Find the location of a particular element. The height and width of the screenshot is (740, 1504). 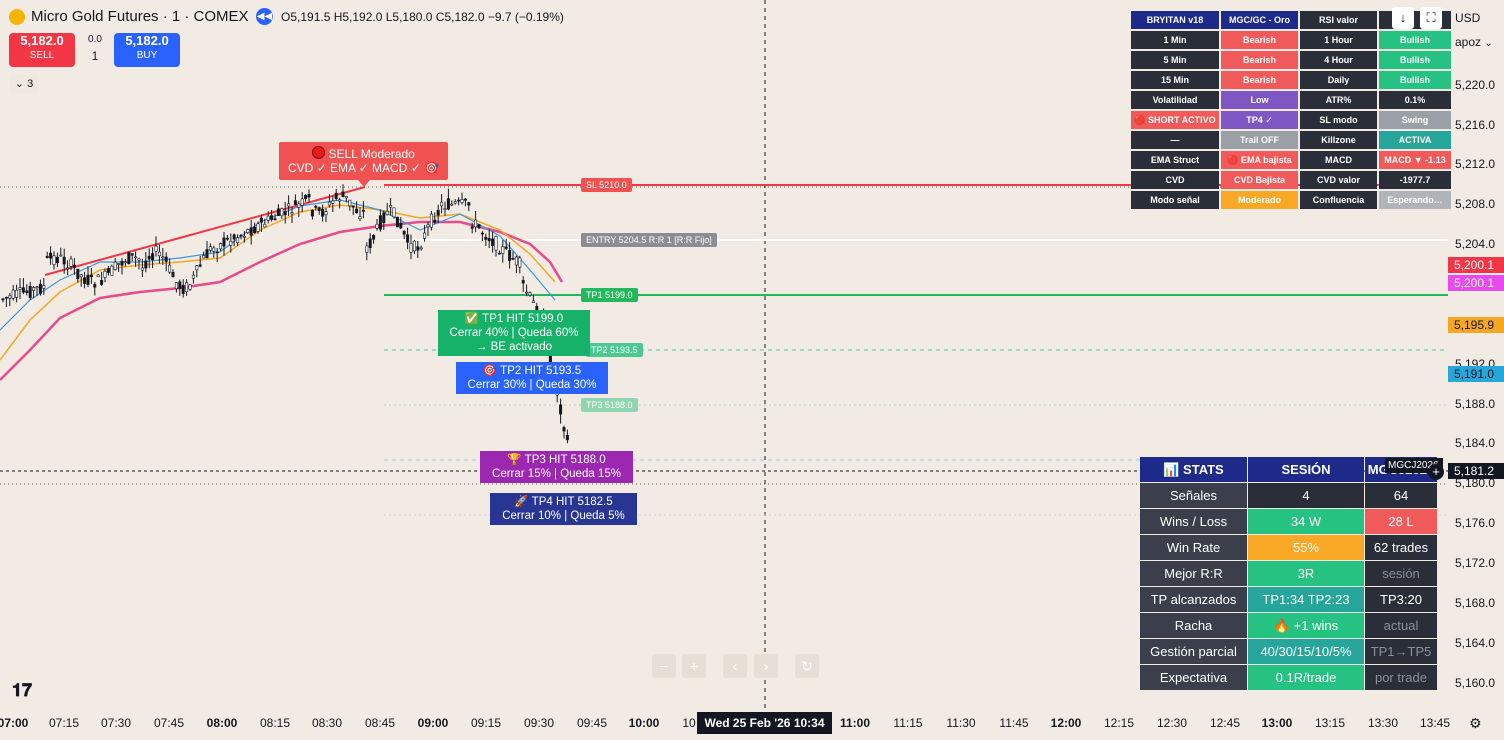

download-icon: ↓ is located at coordinates (1403, 18).